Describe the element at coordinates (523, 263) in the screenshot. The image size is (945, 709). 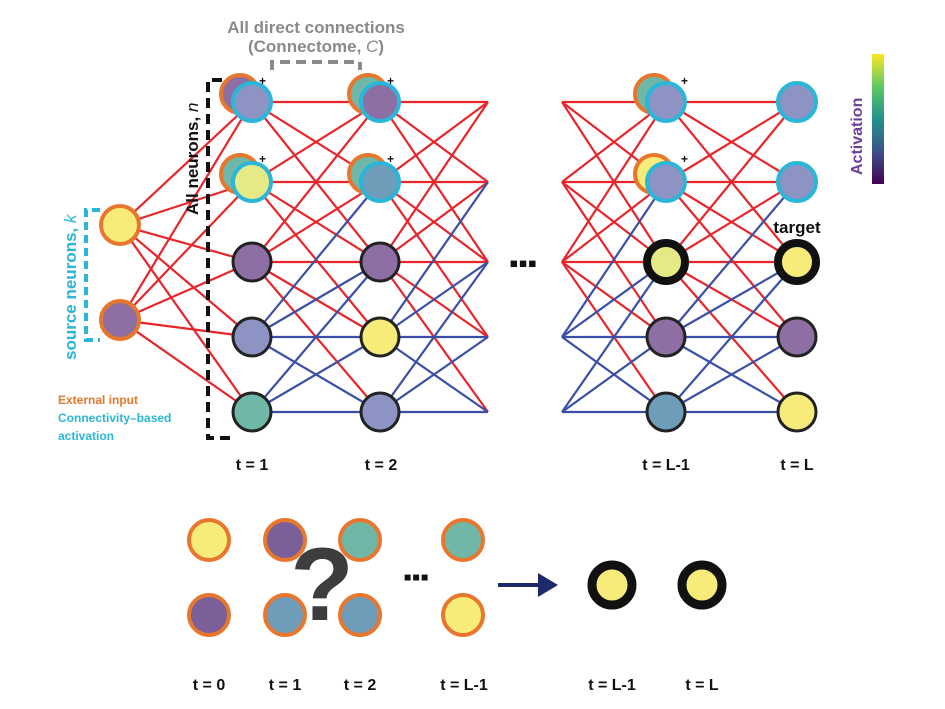
I see `layer-ellipsis: ▪▪▪` at that location.